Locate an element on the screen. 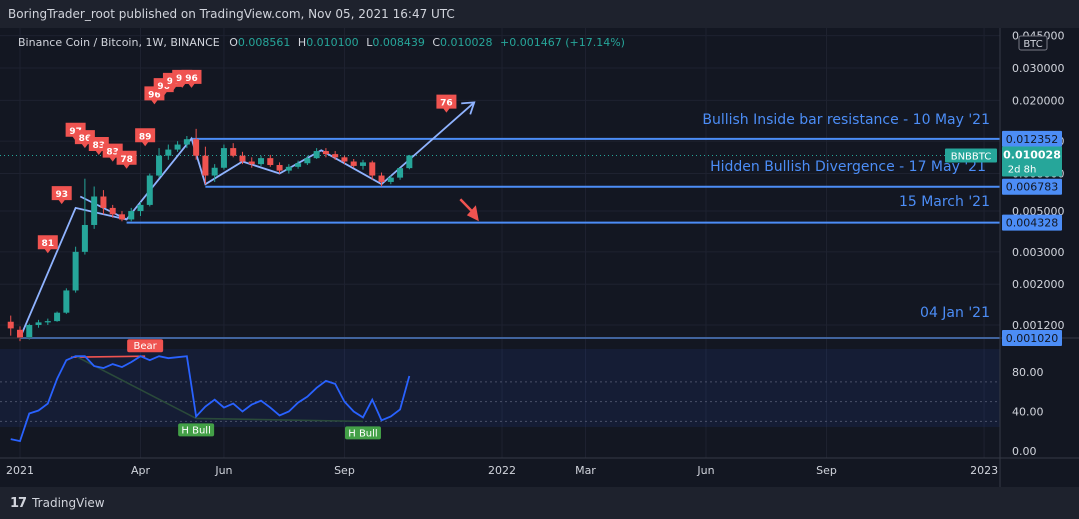 The image size is (1079, 519). rsi-line is located at coordinates (210, 399).